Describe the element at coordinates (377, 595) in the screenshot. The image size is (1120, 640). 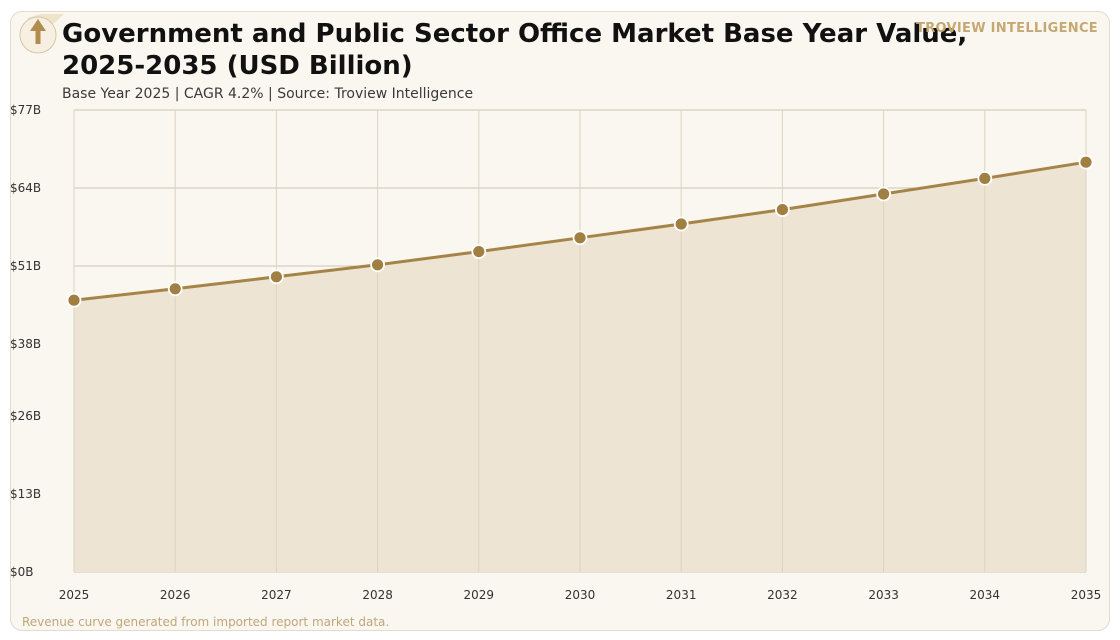
I see `x-tick-label: 2028` at that location.